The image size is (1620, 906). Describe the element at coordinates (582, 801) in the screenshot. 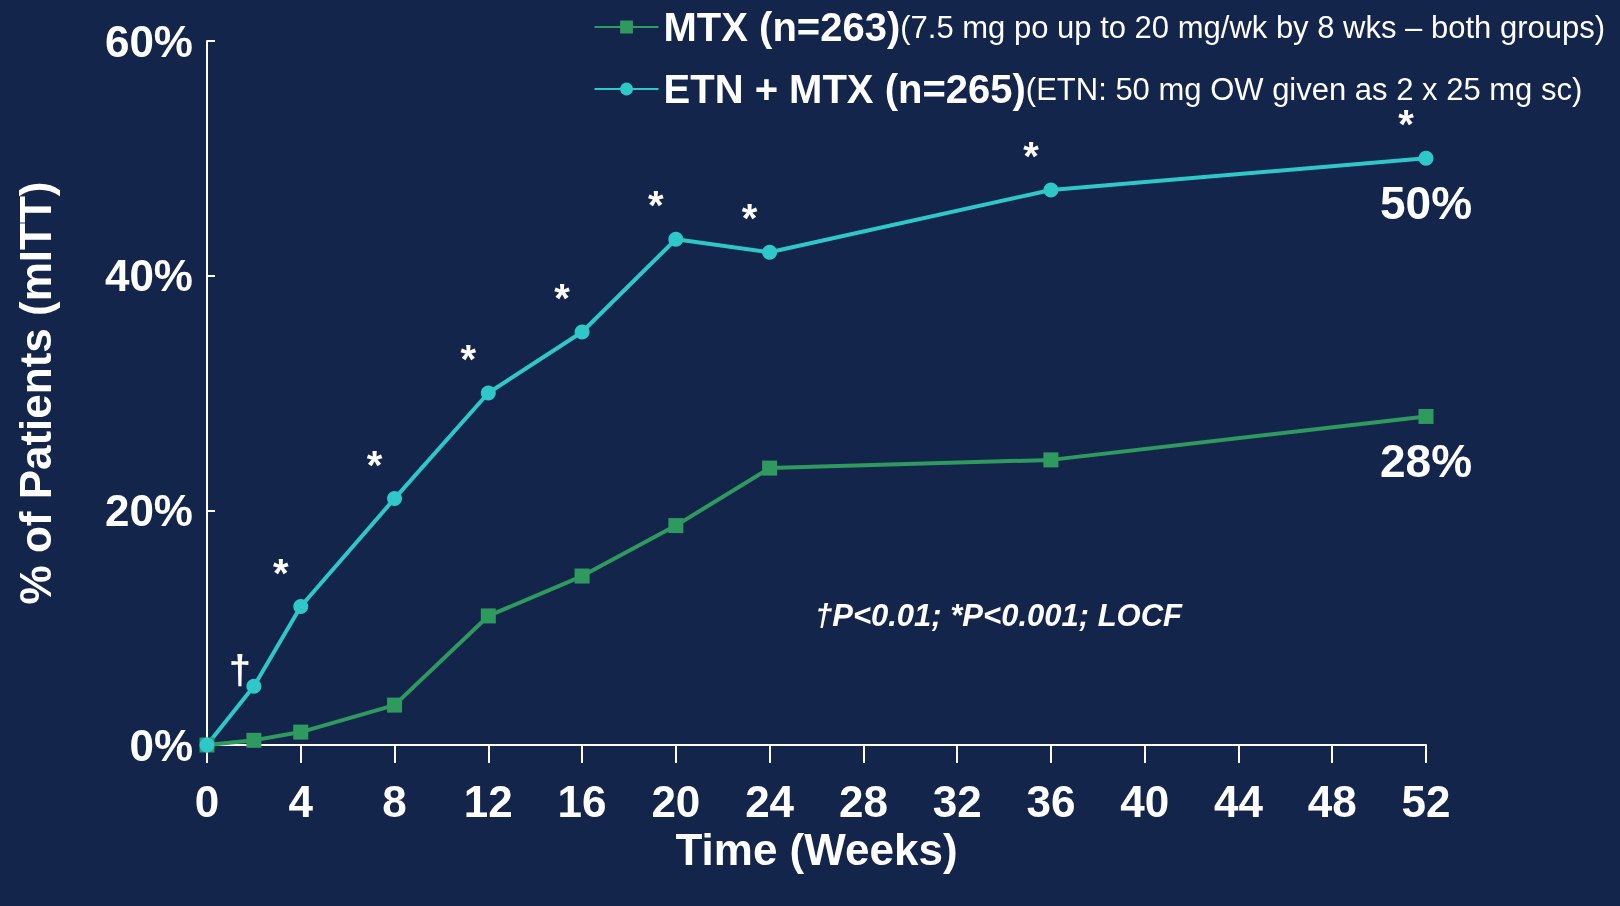

I see `x-tick-label: 16` at that location.